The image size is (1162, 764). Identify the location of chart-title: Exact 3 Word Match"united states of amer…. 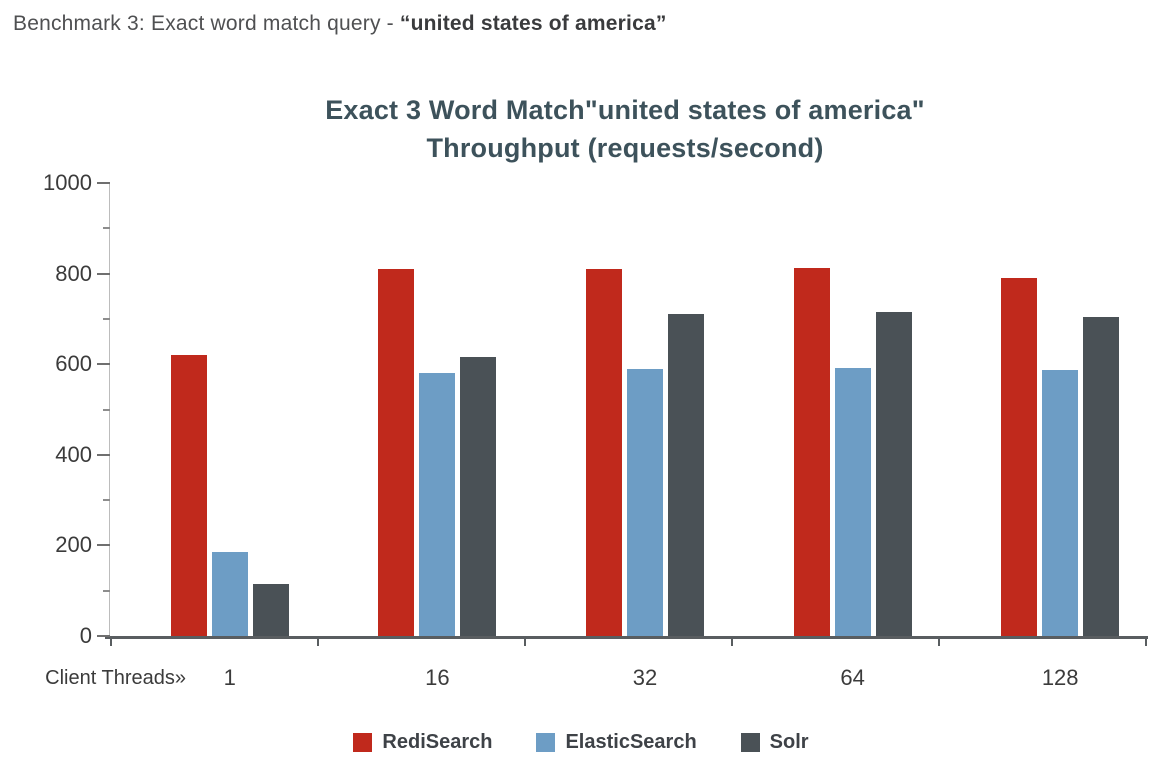
(625, 130).